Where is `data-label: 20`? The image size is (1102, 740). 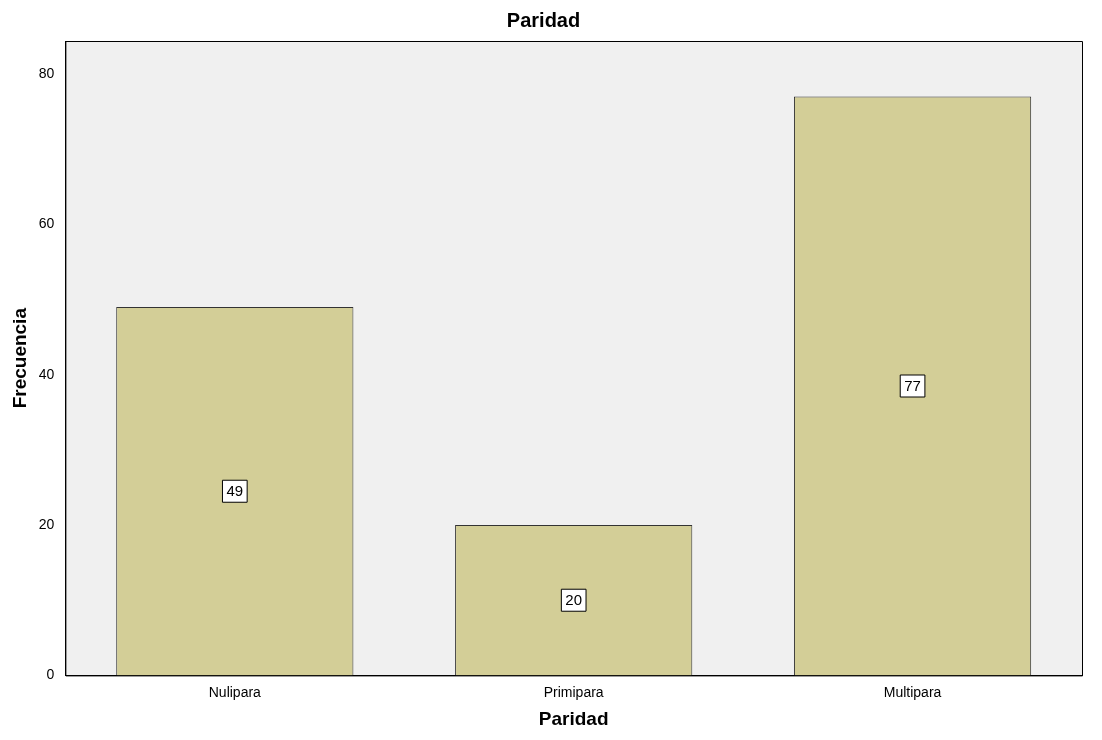 data-label: 20 is located at coordinates (574, 600).